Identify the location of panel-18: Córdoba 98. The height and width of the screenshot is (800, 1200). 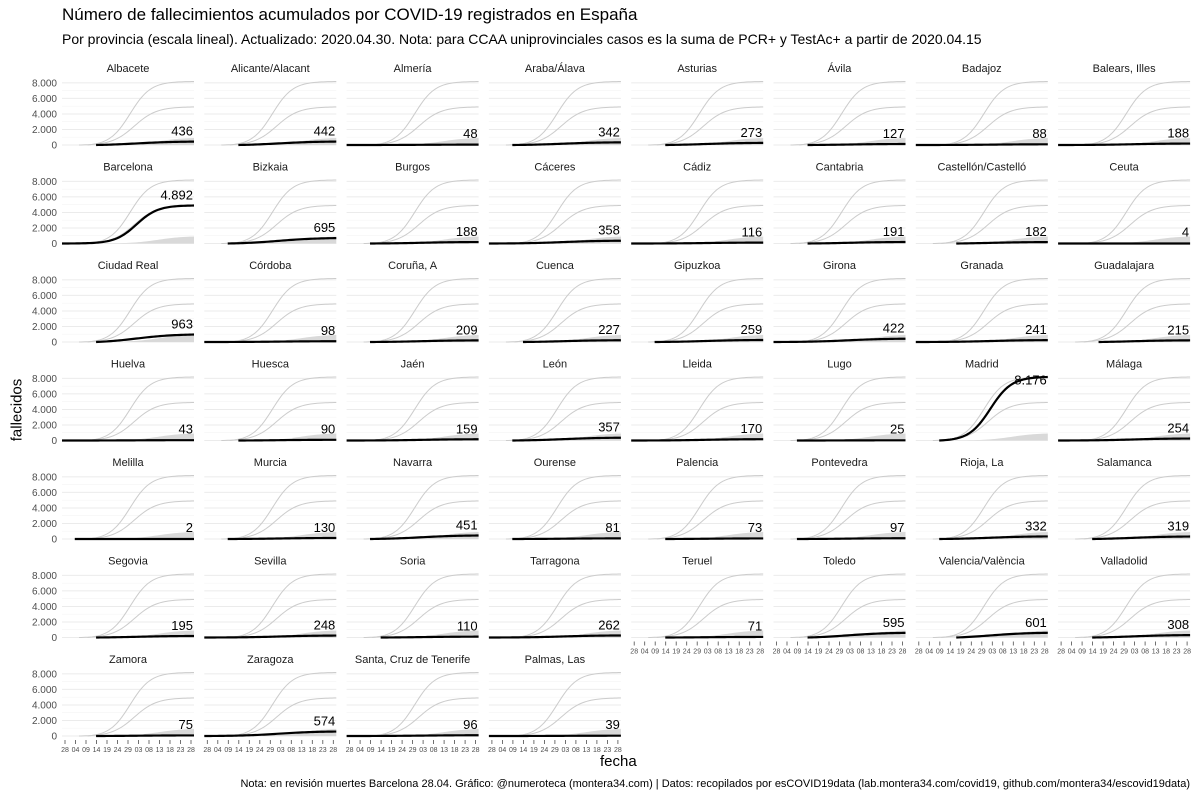
(270, 302).